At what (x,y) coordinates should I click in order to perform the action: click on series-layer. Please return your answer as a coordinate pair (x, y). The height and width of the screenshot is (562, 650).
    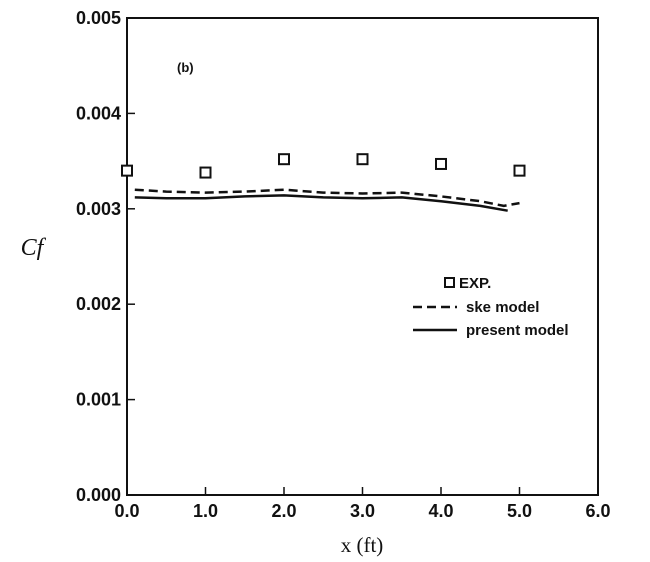
    Looking at the image, I should click on (323, 182).